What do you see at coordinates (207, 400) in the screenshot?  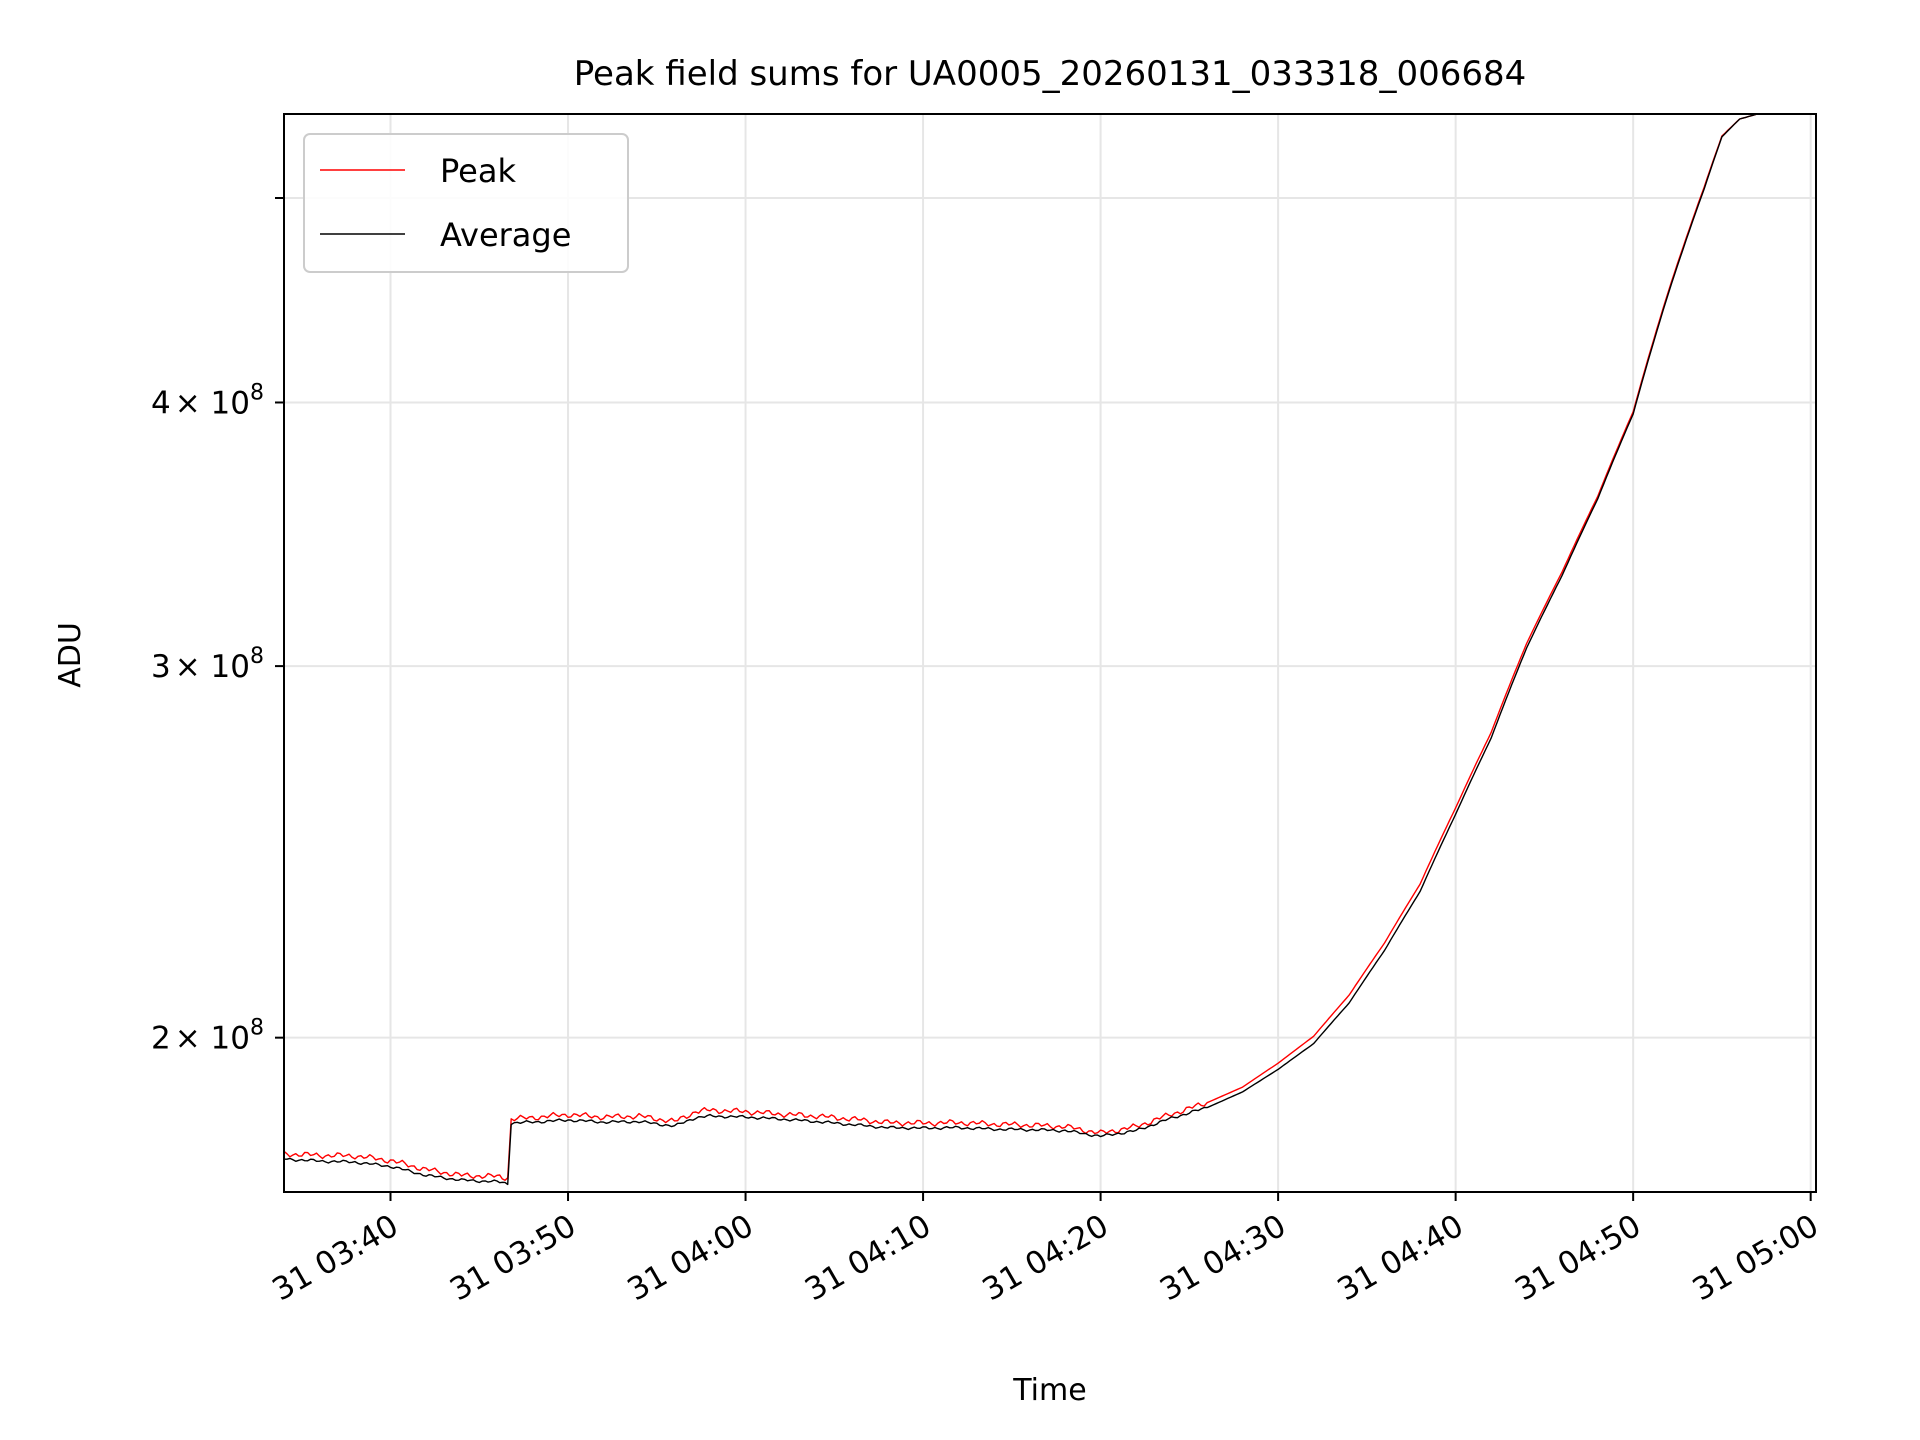 I see `y-tick-label: 4 × 108` at bounding box center [207, 400].